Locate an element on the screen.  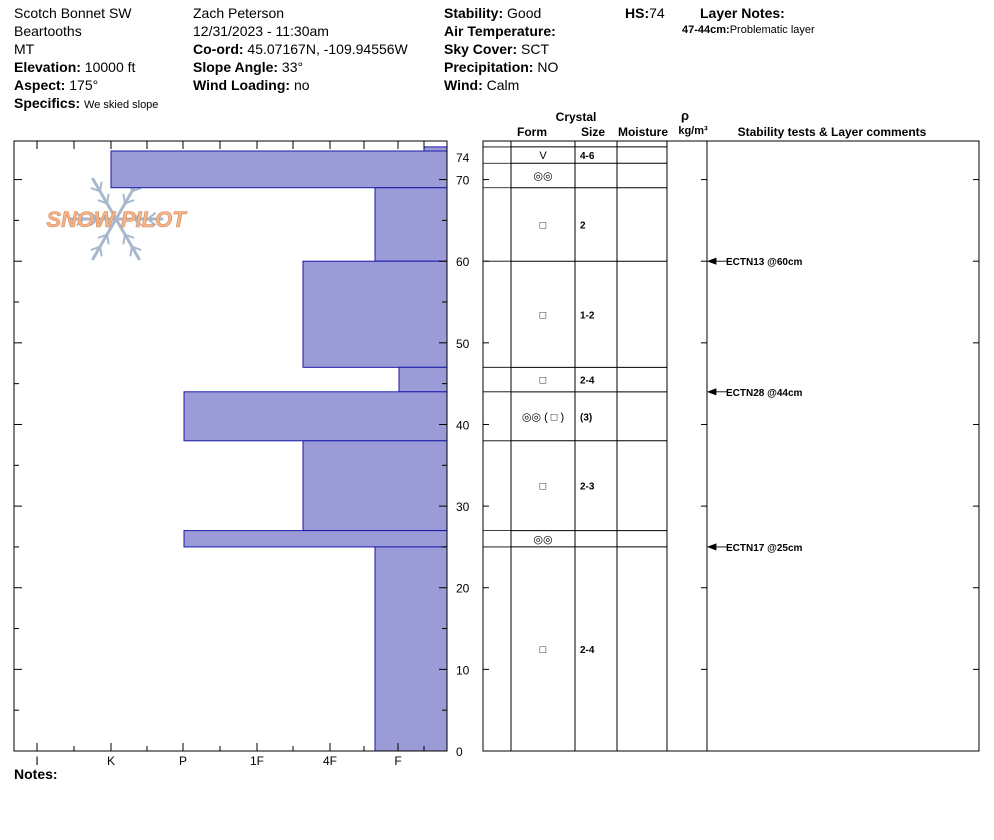
location-name: Scotch Bonnet SW is located at coordinates (73, 13).